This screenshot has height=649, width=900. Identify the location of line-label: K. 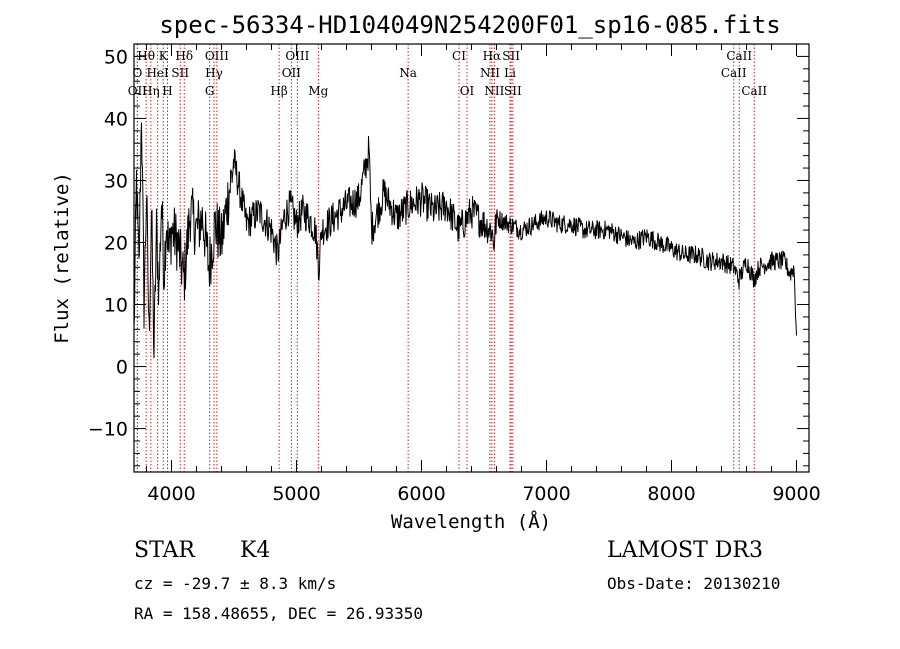
(164, 56).